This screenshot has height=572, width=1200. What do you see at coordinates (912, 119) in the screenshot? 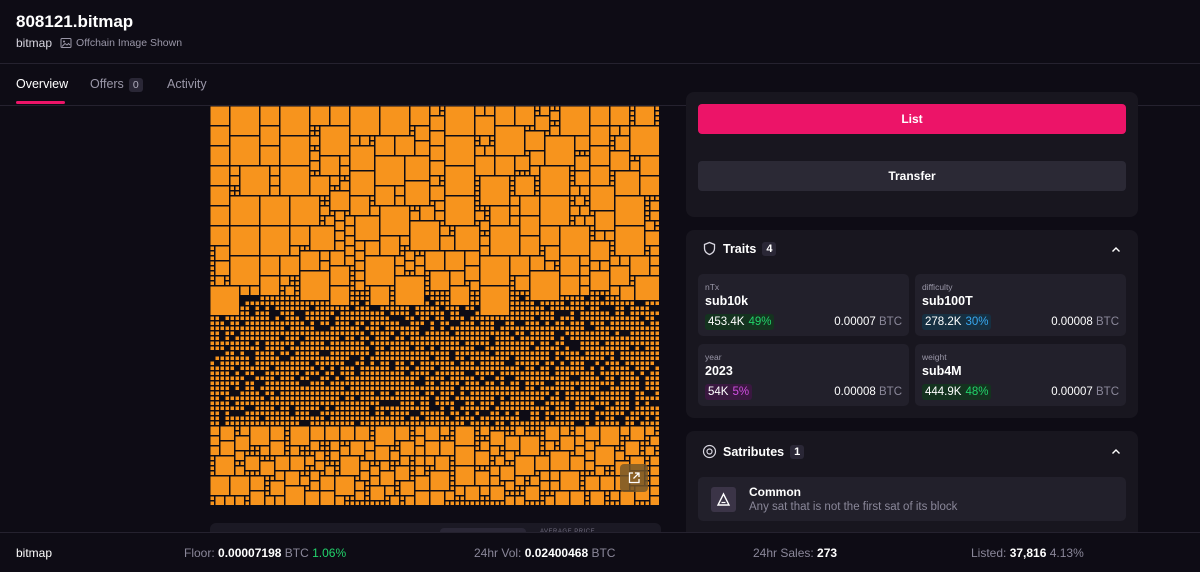
I see `list-button: List` at bounding box center [912, 119].